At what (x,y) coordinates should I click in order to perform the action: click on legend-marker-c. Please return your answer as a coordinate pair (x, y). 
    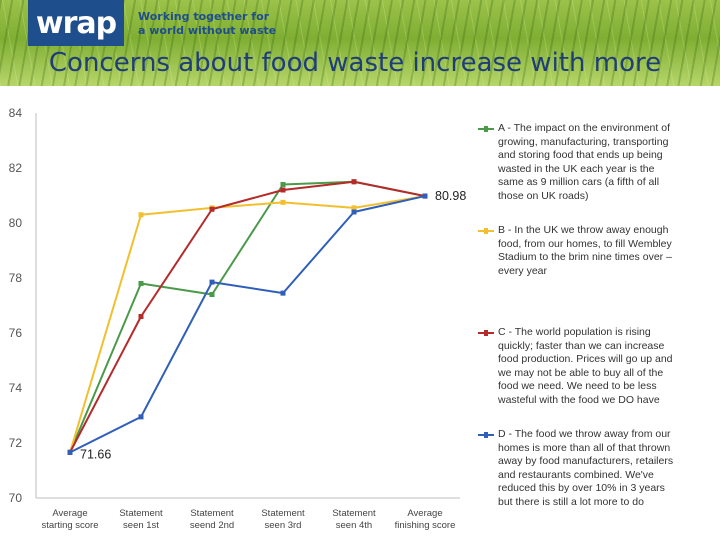
    Looking at the image, I should click on (486, 333).